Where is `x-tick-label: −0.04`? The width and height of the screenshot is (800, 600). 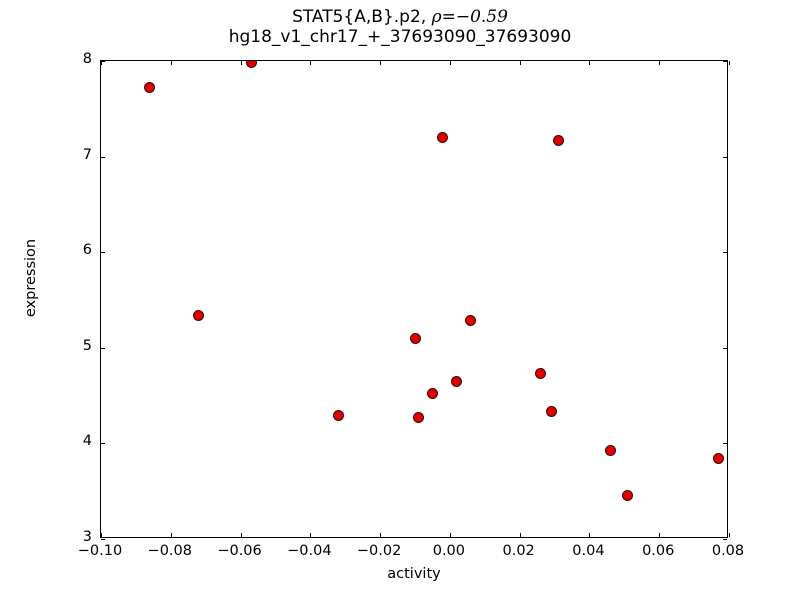
x-tick-label: −0.04 is located at coordinates (309, 551).